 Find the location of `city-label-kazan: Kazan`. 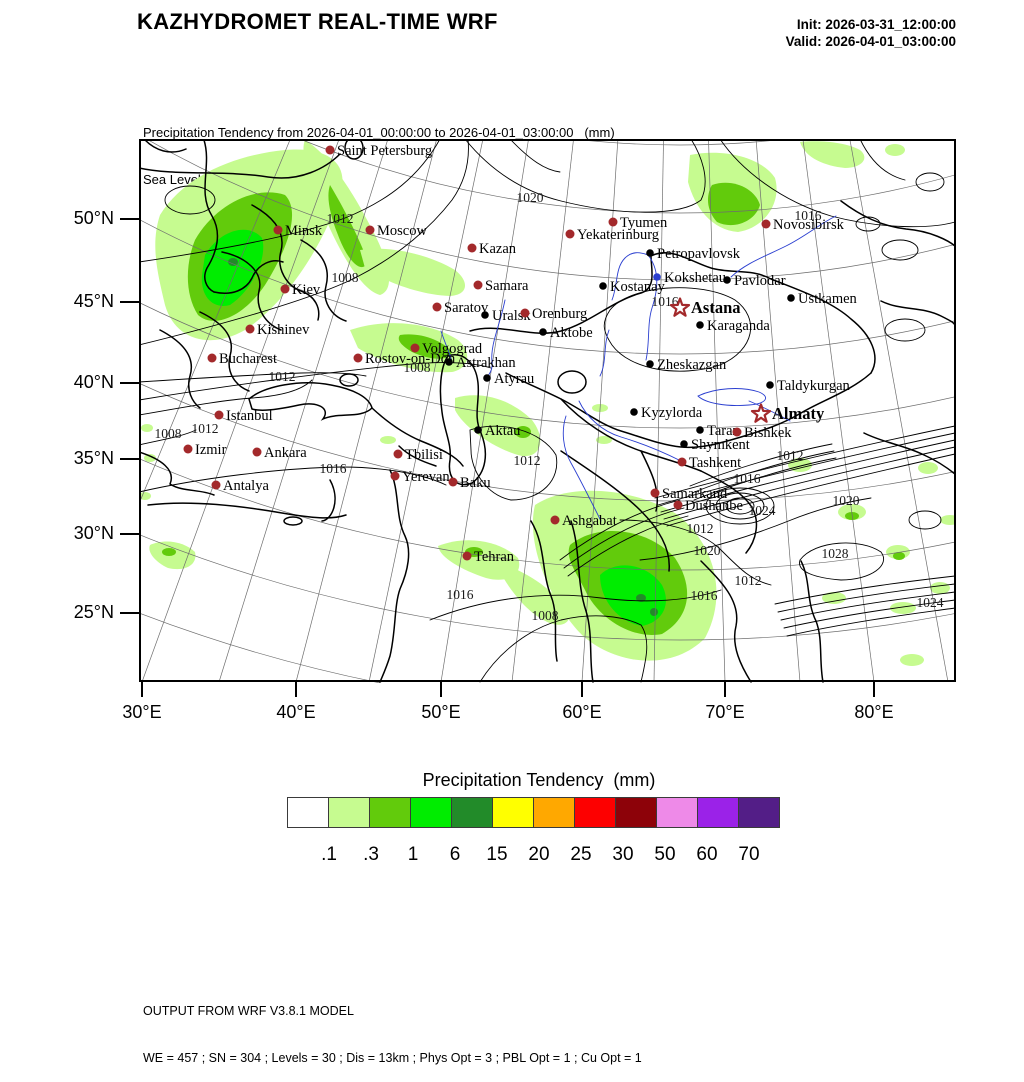

city-label-kazan: Kazan is located at coordinates (498, 249).